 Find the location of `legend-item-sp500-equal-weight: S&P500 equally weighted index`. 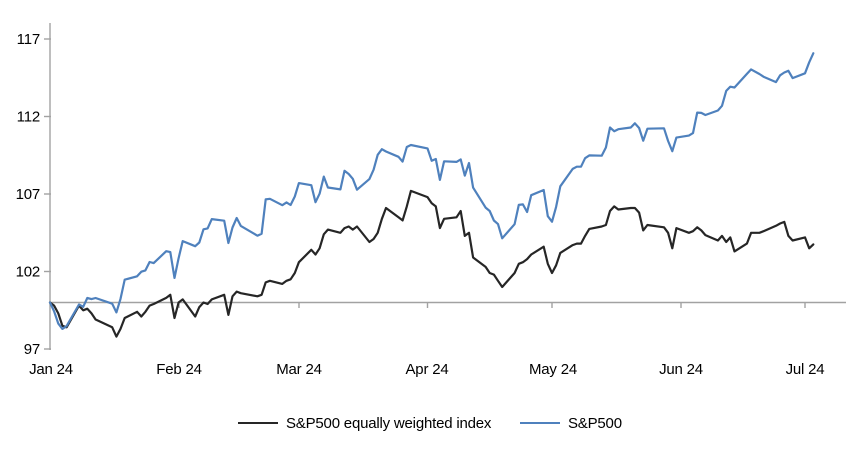

legend-item-sp500-equal-weight: S&P500 equally weighted index is located at coordinates (364, 423).